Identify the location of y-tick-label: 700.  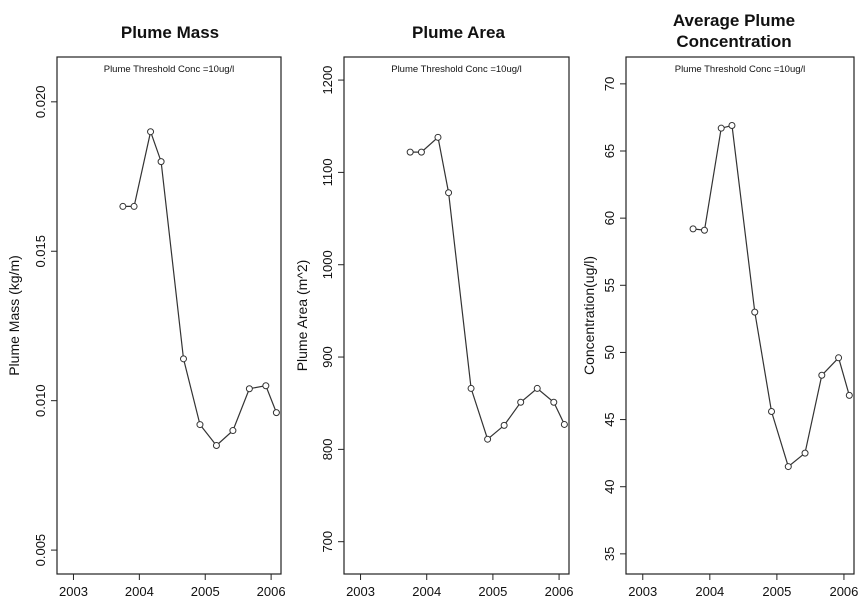
(327, 542).